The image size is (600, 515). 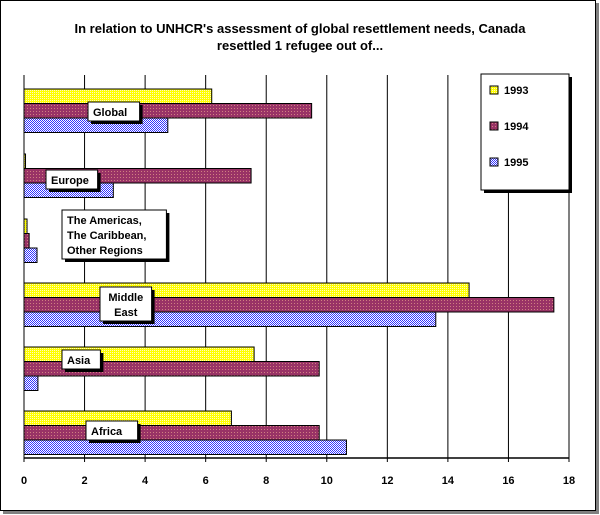 What do you see at coordinates (126, 313) in the screenshot?
I see `category-label: East` at bounding box center [126, 313].